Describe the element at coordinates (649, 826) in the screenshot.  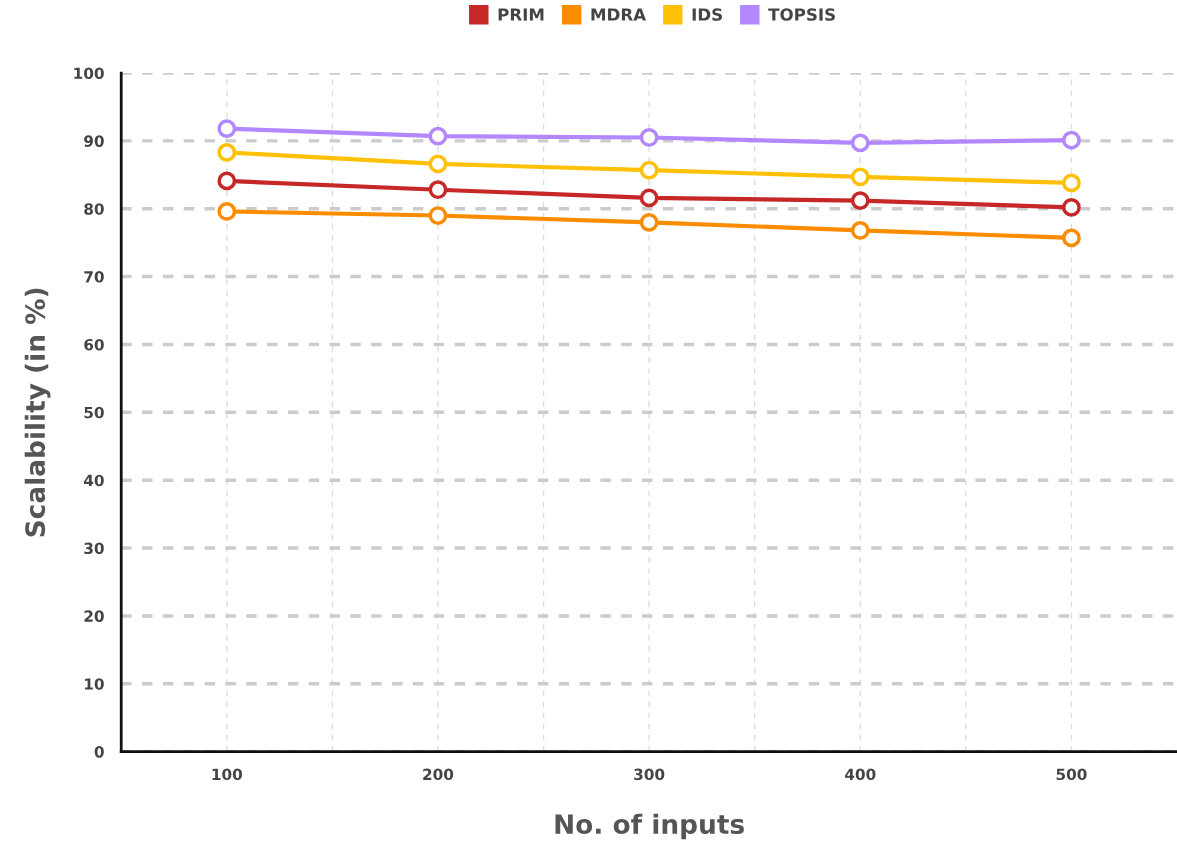
I see `x-axis-title: No. of inputs` at that location.